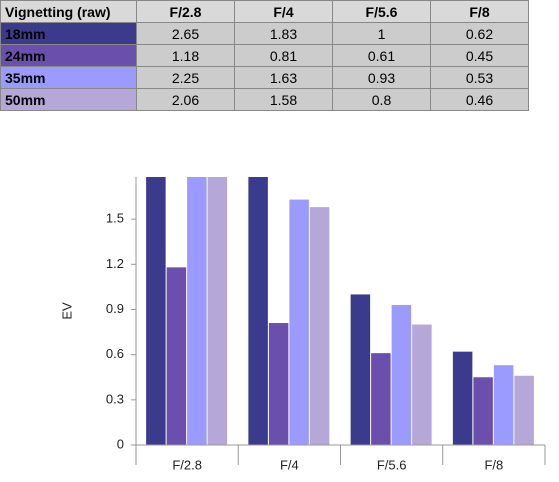 This screenshot has height=482, width=559. What do you see at coordinates (283, 99) in the screenshot?
I see `value-cell: 1.58` at bounding box center [283, 99].